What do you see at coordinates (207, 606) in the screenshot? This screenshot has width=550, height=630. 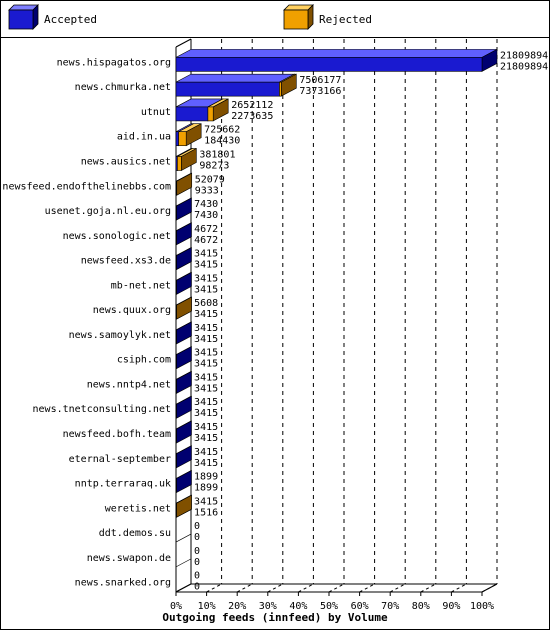 I see `x-tick-label: 10%` at bounding box center [207, 606].